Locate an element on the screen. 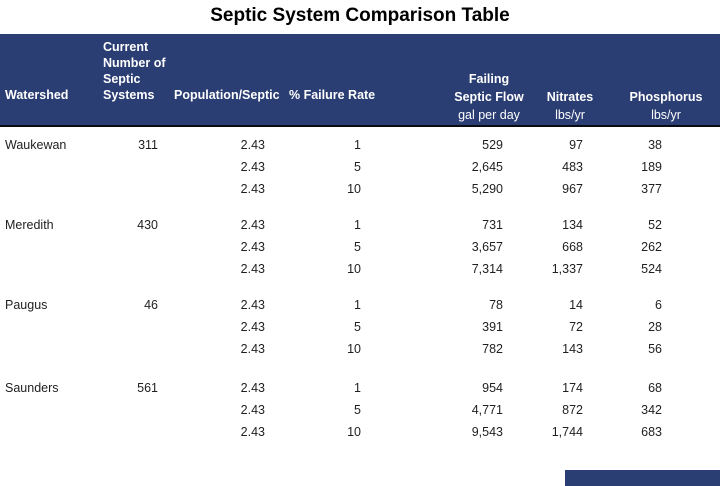  systems-count: 311 is located at coordinates (148, 145).